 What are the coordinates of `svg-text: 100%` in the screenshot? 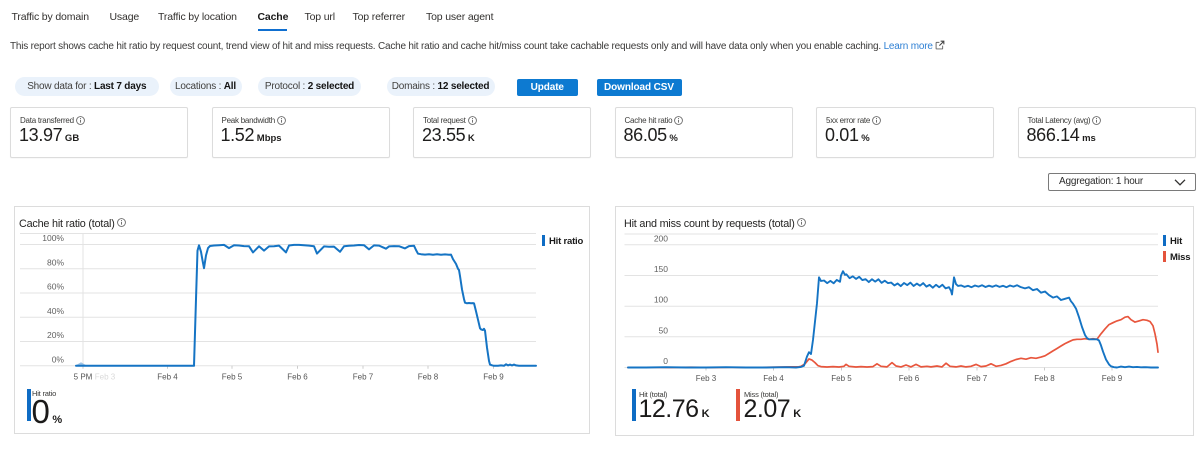 It's located at (53, 238).